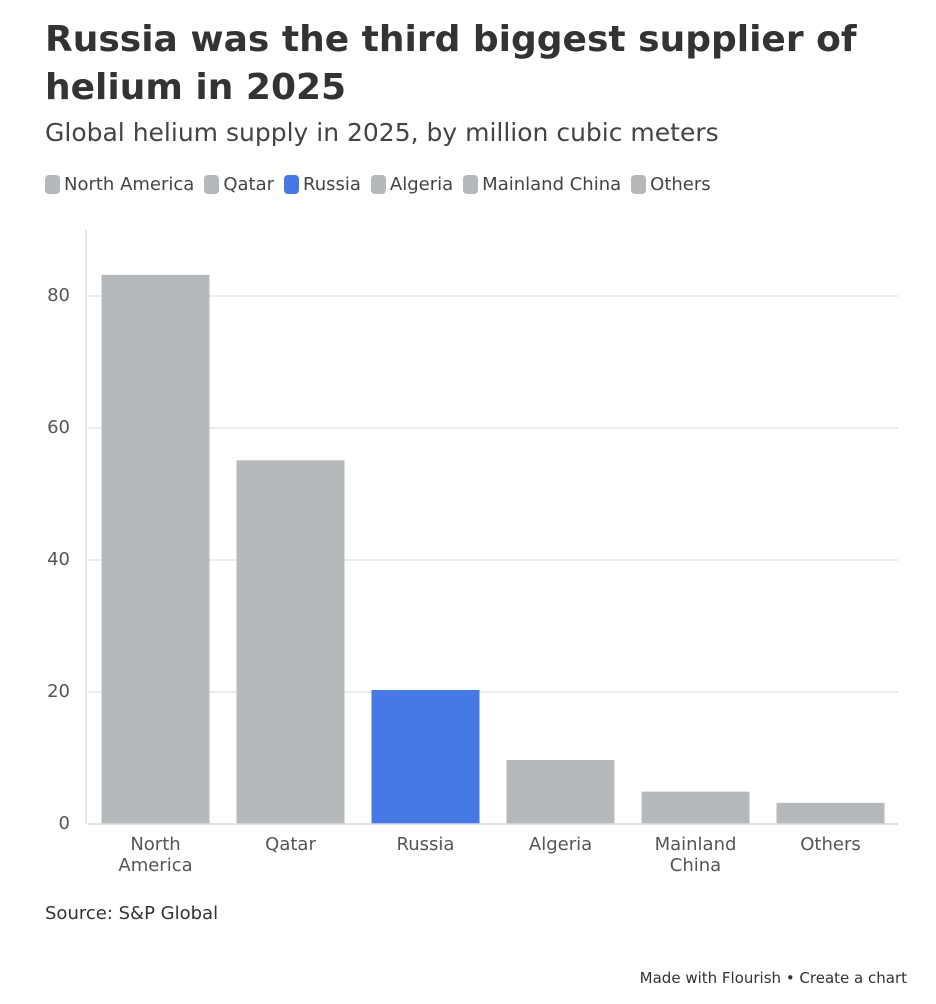 The image size is (936, 1004). I want to click on legend-item: Mainland China, so click(542, 184).